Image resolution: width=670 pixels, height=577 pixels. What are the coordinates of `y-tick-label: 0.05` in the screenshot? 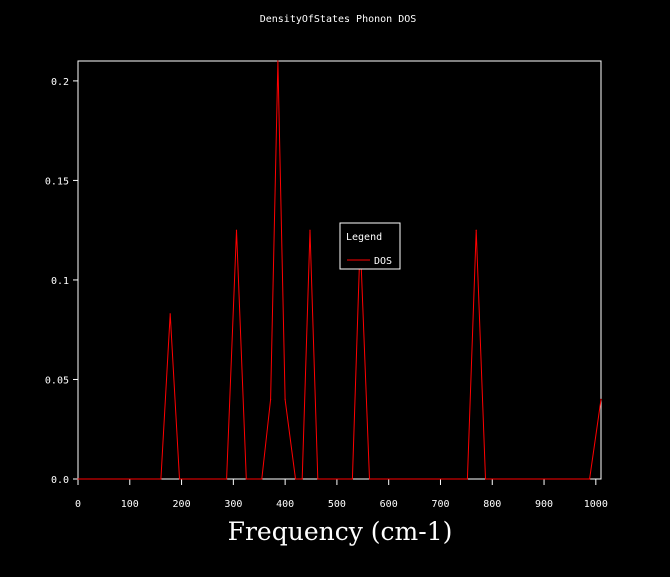 It's located at (57, 380).